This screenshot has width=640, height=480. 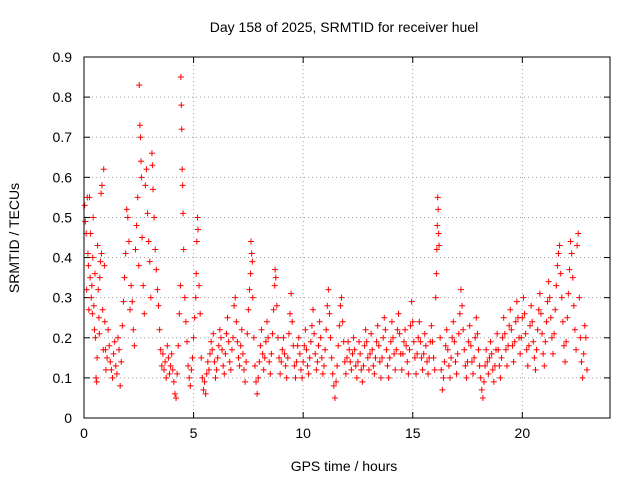 What do you see at coordinates (523, 433) in the screenshot?
I see `x-tick-label: 20` at bounding box center [523, 433].